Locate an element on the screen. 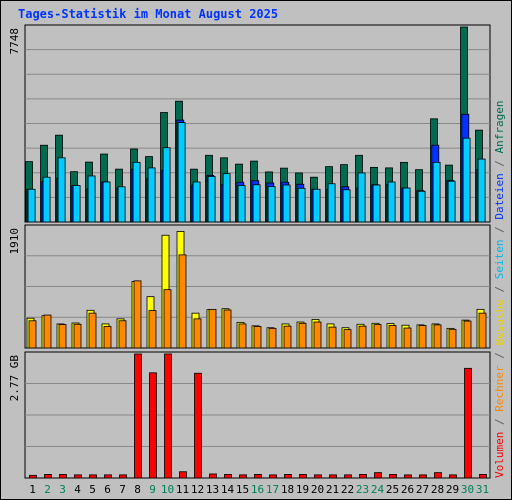 The width and height of the screenshot is (512, 500). x-tick-label: 6 is located at coordinates (107, 489).